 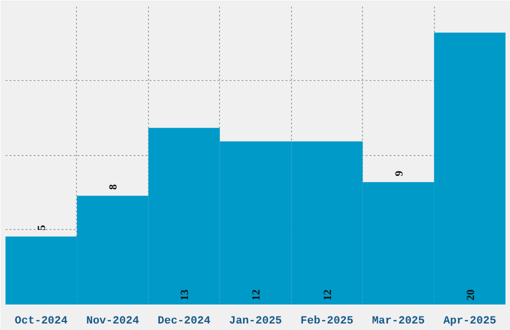 I want to click on x-tick-label: Oct-2024, so click(x=41, y=322).